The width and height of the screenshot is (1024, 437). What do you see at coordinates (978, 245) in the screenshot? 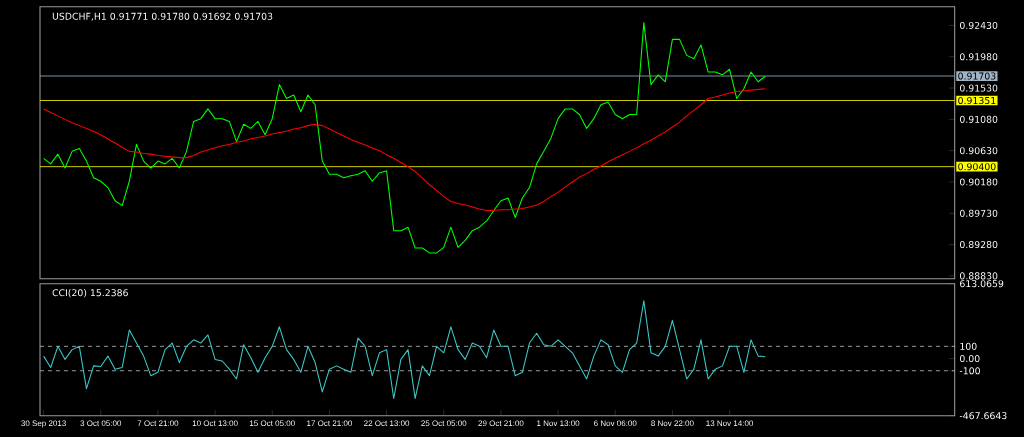
I see `y-tick-label: 0.89280` at bounding box center [978, 245].